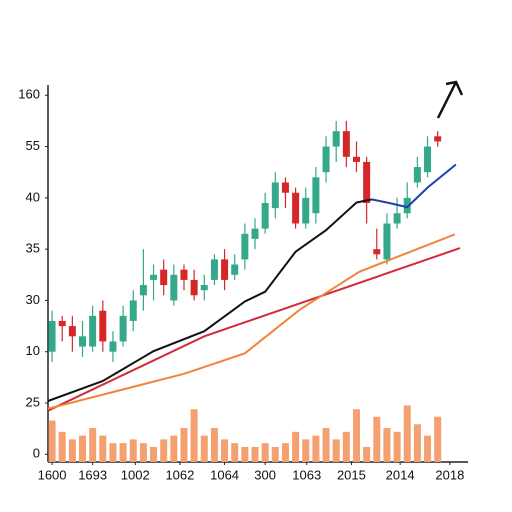 This screenshot has width=512, height=512. Describe the element at coordinates (29, 94) in the screenshot. I see `y-tick-label: 160` at that location.